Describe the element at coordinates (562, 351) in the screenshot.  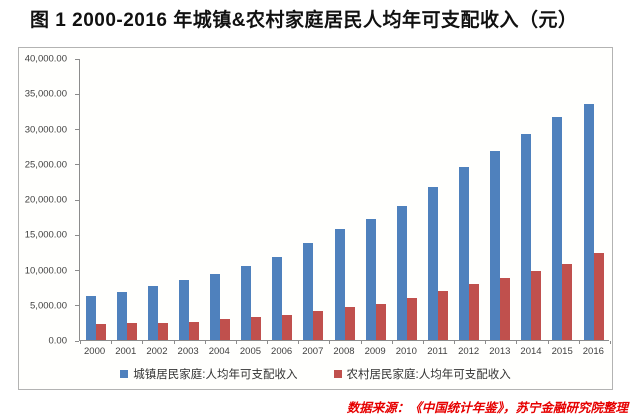
I see `x-tick-label: 2015` at that location.